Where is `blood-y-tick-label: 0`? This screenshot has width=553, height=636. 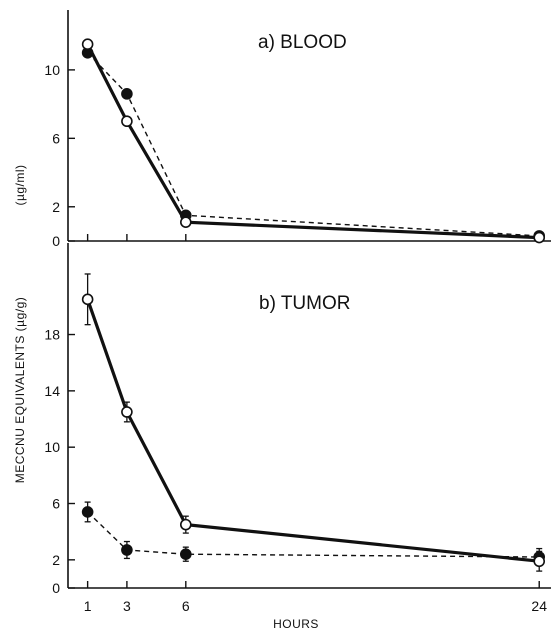
blood-y-tick-label: 0 is located at coordinates (56, 241).